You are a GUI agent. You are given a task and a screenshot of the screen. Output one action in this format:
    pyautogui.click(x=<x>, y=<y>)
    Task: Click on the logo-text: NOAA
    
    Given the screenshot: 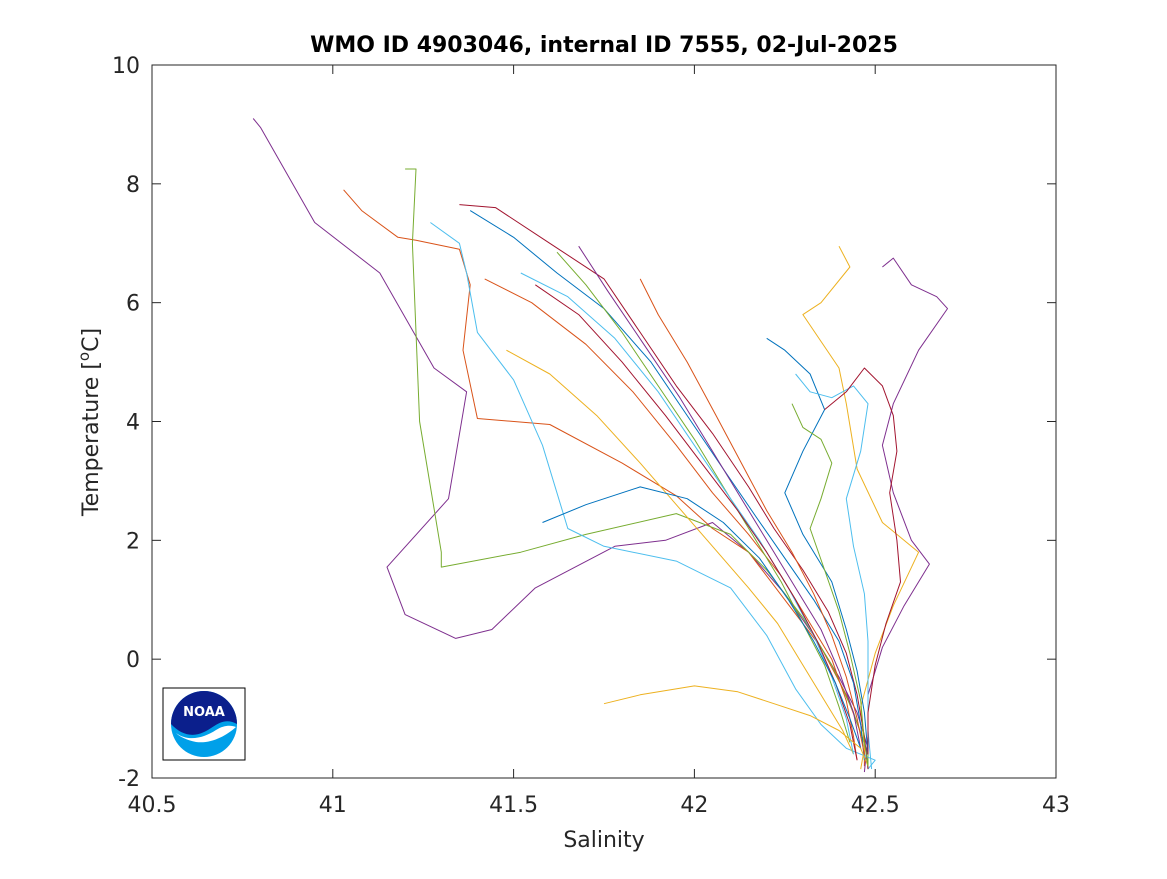 What is the action you would take?
    pyautogui.click(x=204, y=712)
    